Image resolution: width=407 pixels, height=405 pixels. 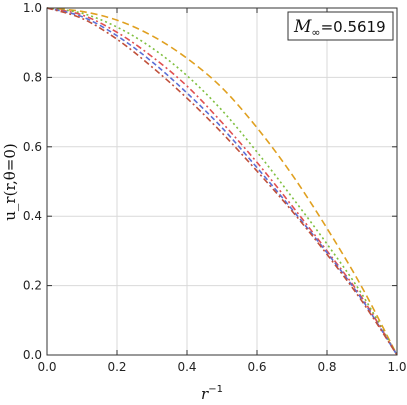 What do you see at coordinates (32, 286) in the screenshot?
I see `y-tick-label: 0.2` at bounding box center [32, 286].